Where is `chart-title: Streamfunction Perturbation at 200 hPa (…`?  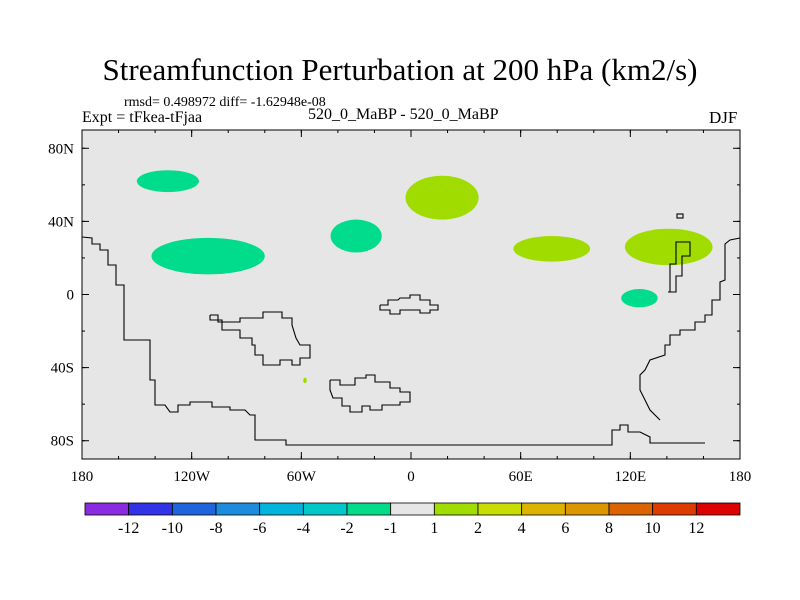 chart-title: Streamfunction Perturbation at 200 hPa (… is located at coordinates (400, 69).